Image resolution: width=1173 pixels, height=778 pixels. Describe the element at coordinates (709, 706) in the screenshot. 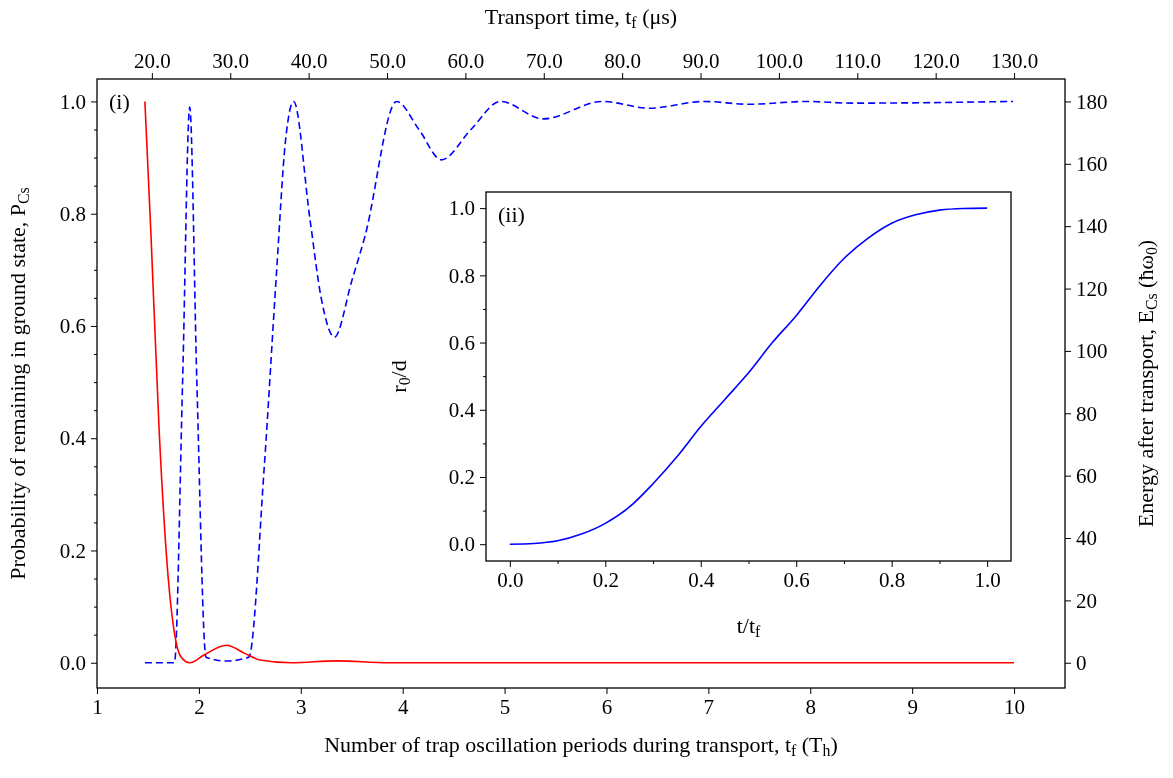

I see `x-tick-label: 7` at that location.